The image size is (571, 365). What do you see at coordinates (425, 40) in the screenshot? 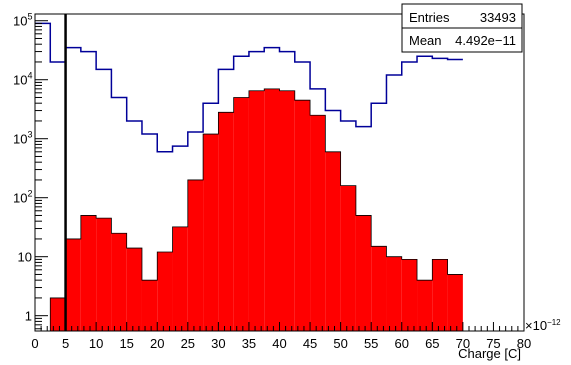
I see `stats-mean-label: Mean` at bounding box center [425, 40].